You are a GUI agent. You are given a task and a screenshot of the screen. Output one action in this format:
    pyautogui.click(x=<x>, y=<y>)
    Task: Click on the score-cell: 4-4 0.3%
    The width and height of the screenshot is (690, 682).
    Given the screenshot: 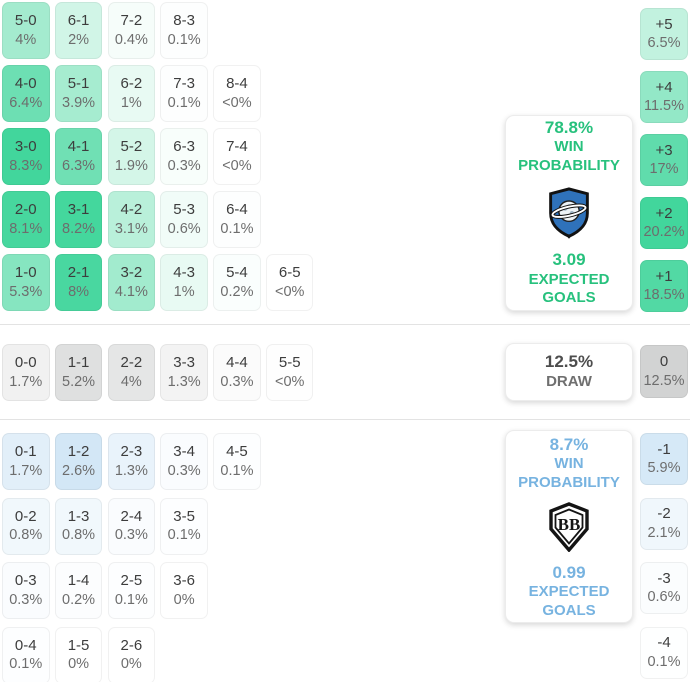 What is the action you would take?
    pyautogui.click(x=237, y=372)
    